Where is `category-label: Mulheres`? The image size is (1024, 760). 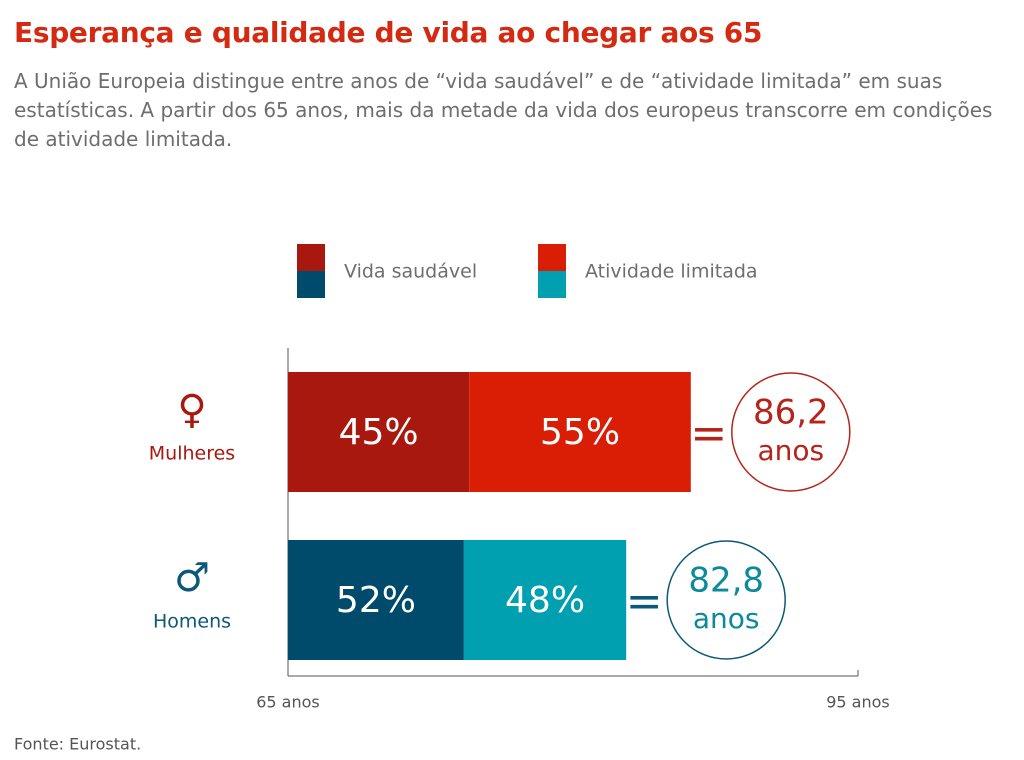 category-label: Mulheres is located at coordinates (192, 454).